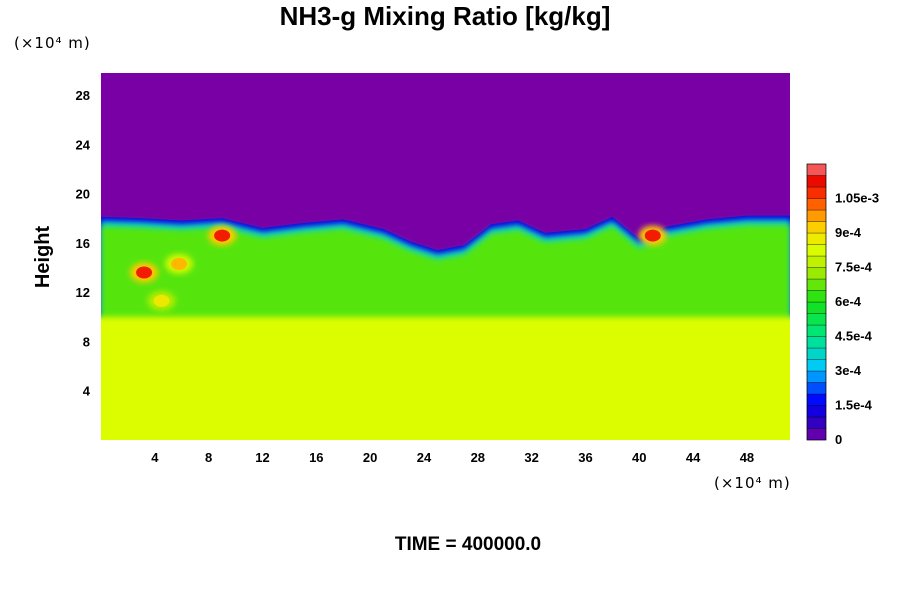  I want to click on y-unit-label: (×10⁴ m), so click(52, 43).